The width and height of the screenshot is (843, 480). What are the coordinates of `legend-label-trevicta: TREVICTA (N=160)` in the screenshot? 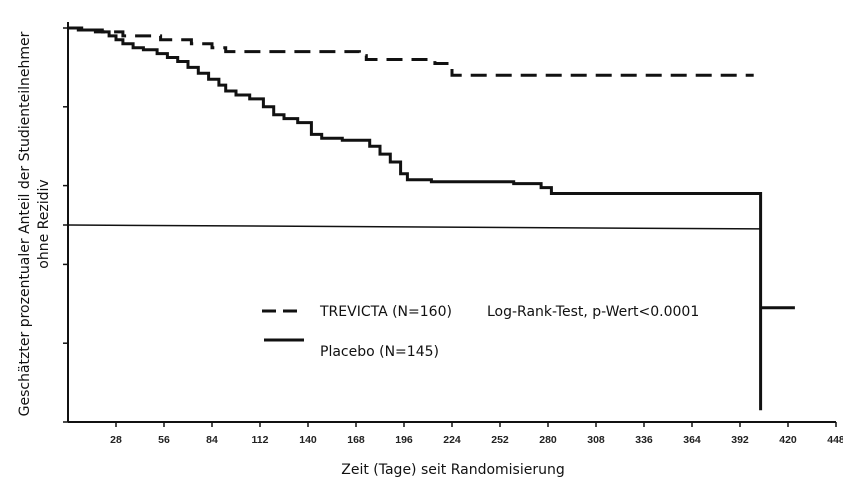 It's located at (385, 312).